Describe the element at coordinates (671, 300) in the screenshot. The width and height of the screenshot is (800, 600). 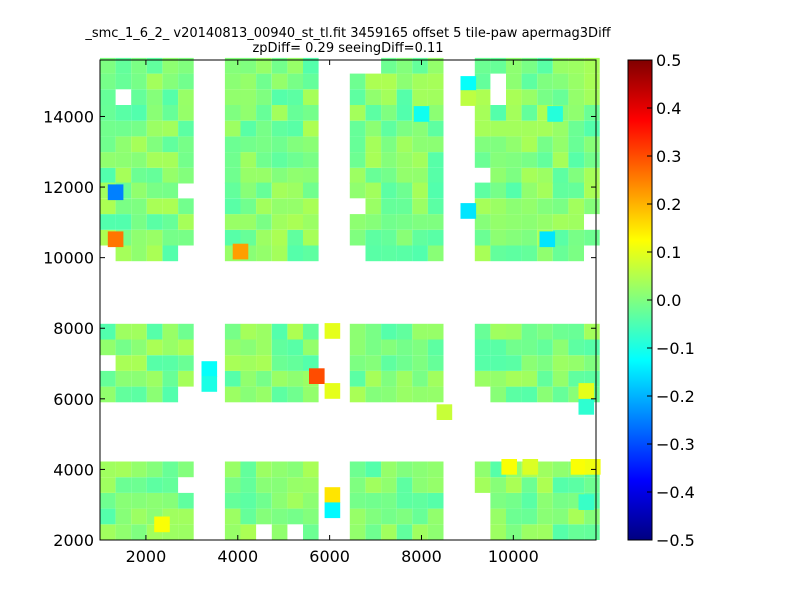
I see `colorbar-ticks: 0.5 0.4 0.3 0.2 0.1 0.0 −0.1 −0.2 −0.3 −0.4 −0.5` at that location.